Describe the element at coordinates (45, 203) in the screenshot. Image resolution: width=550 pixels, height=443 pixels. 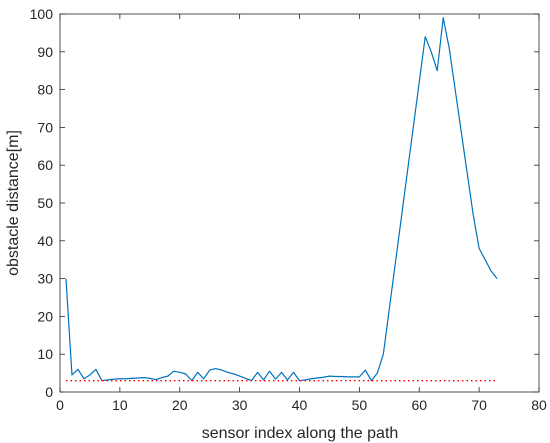
I see `y-tick-label: 50` at that location.